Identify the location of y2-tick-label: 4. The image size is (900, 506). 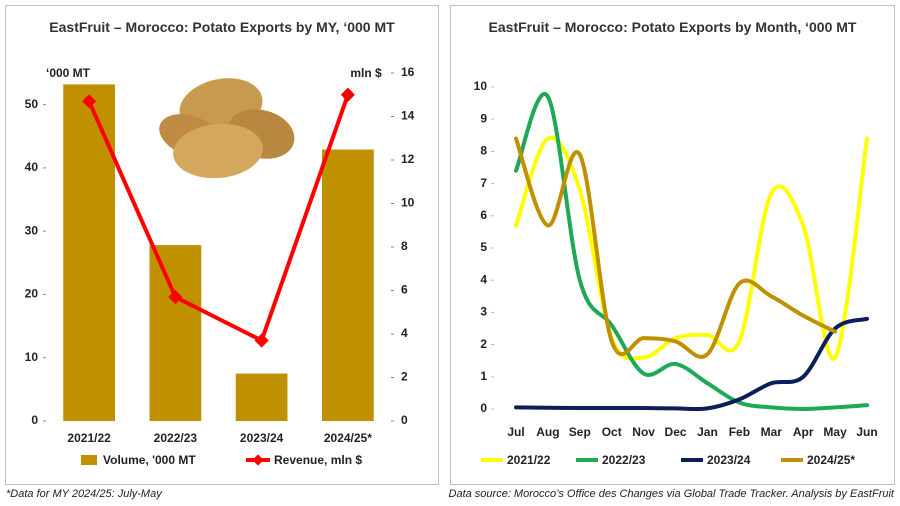
(404, 333).